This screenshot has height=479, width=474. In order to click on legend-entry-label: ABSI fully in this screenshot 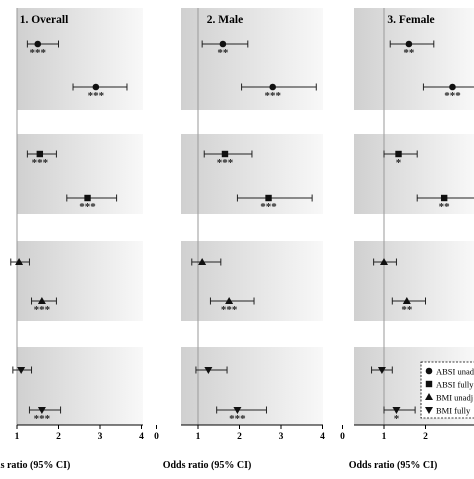, I will do `click(455, 385)`.